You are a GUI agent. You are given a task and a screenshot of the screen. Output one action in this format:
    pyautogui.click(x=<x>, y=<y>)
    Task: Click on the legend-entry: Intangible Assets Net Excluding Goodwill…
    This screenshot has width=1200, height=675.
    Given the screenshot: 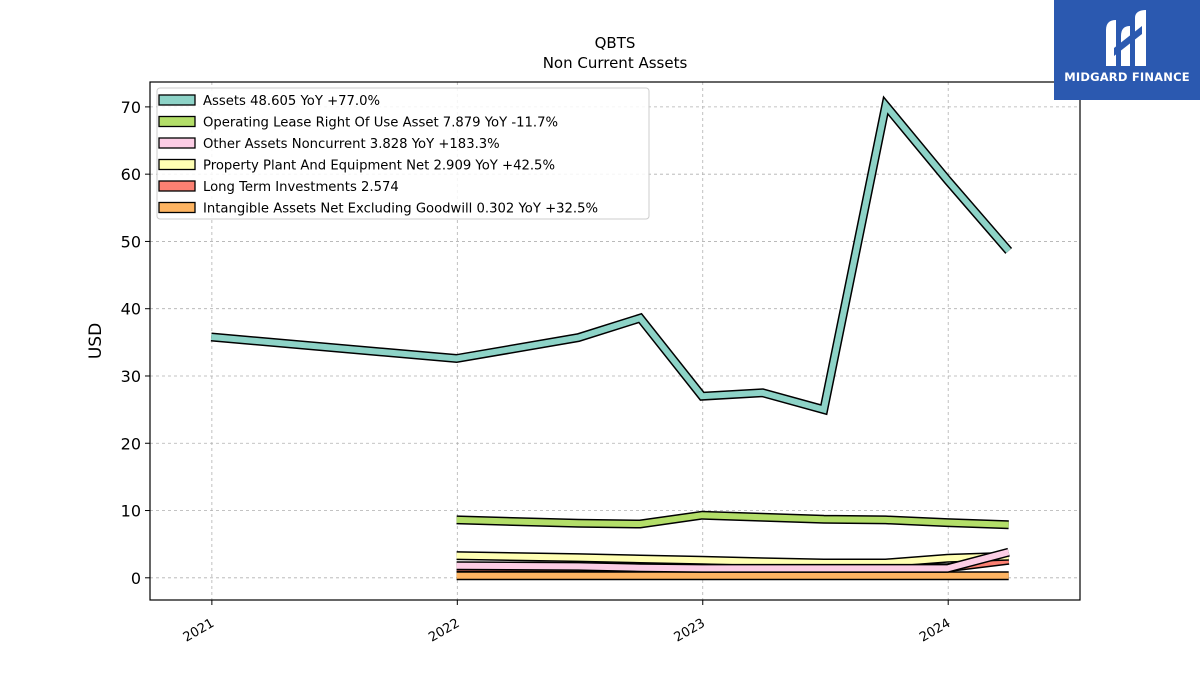 What is the action you would take?
    pyautogui.click(x=400, y=209)
    